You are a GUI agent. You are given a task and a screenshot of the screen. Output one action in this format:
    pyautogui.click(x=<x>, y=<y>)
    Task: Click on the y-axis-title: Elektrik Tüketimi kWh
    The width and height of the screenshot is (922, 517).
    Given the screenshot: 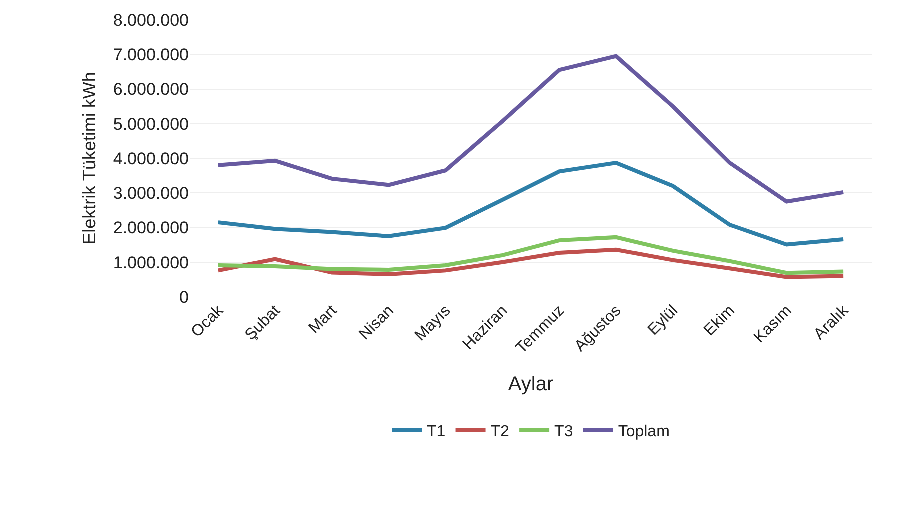 What is the action you would take?
    pyautogui.click(x=90, y=158)
    